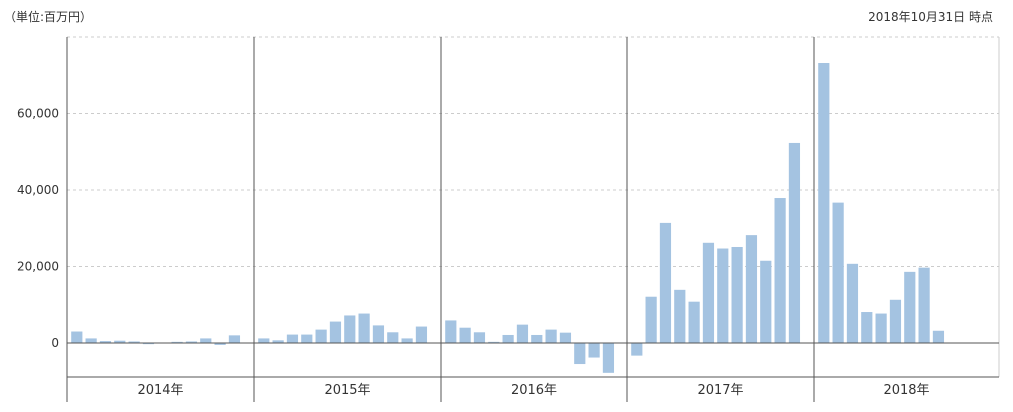 The image size is (1013, 412). What do you see at coordinates (534, 390) in the screenshot?
I see `x-category-label: 2016年` at bounding box center [534, 390].